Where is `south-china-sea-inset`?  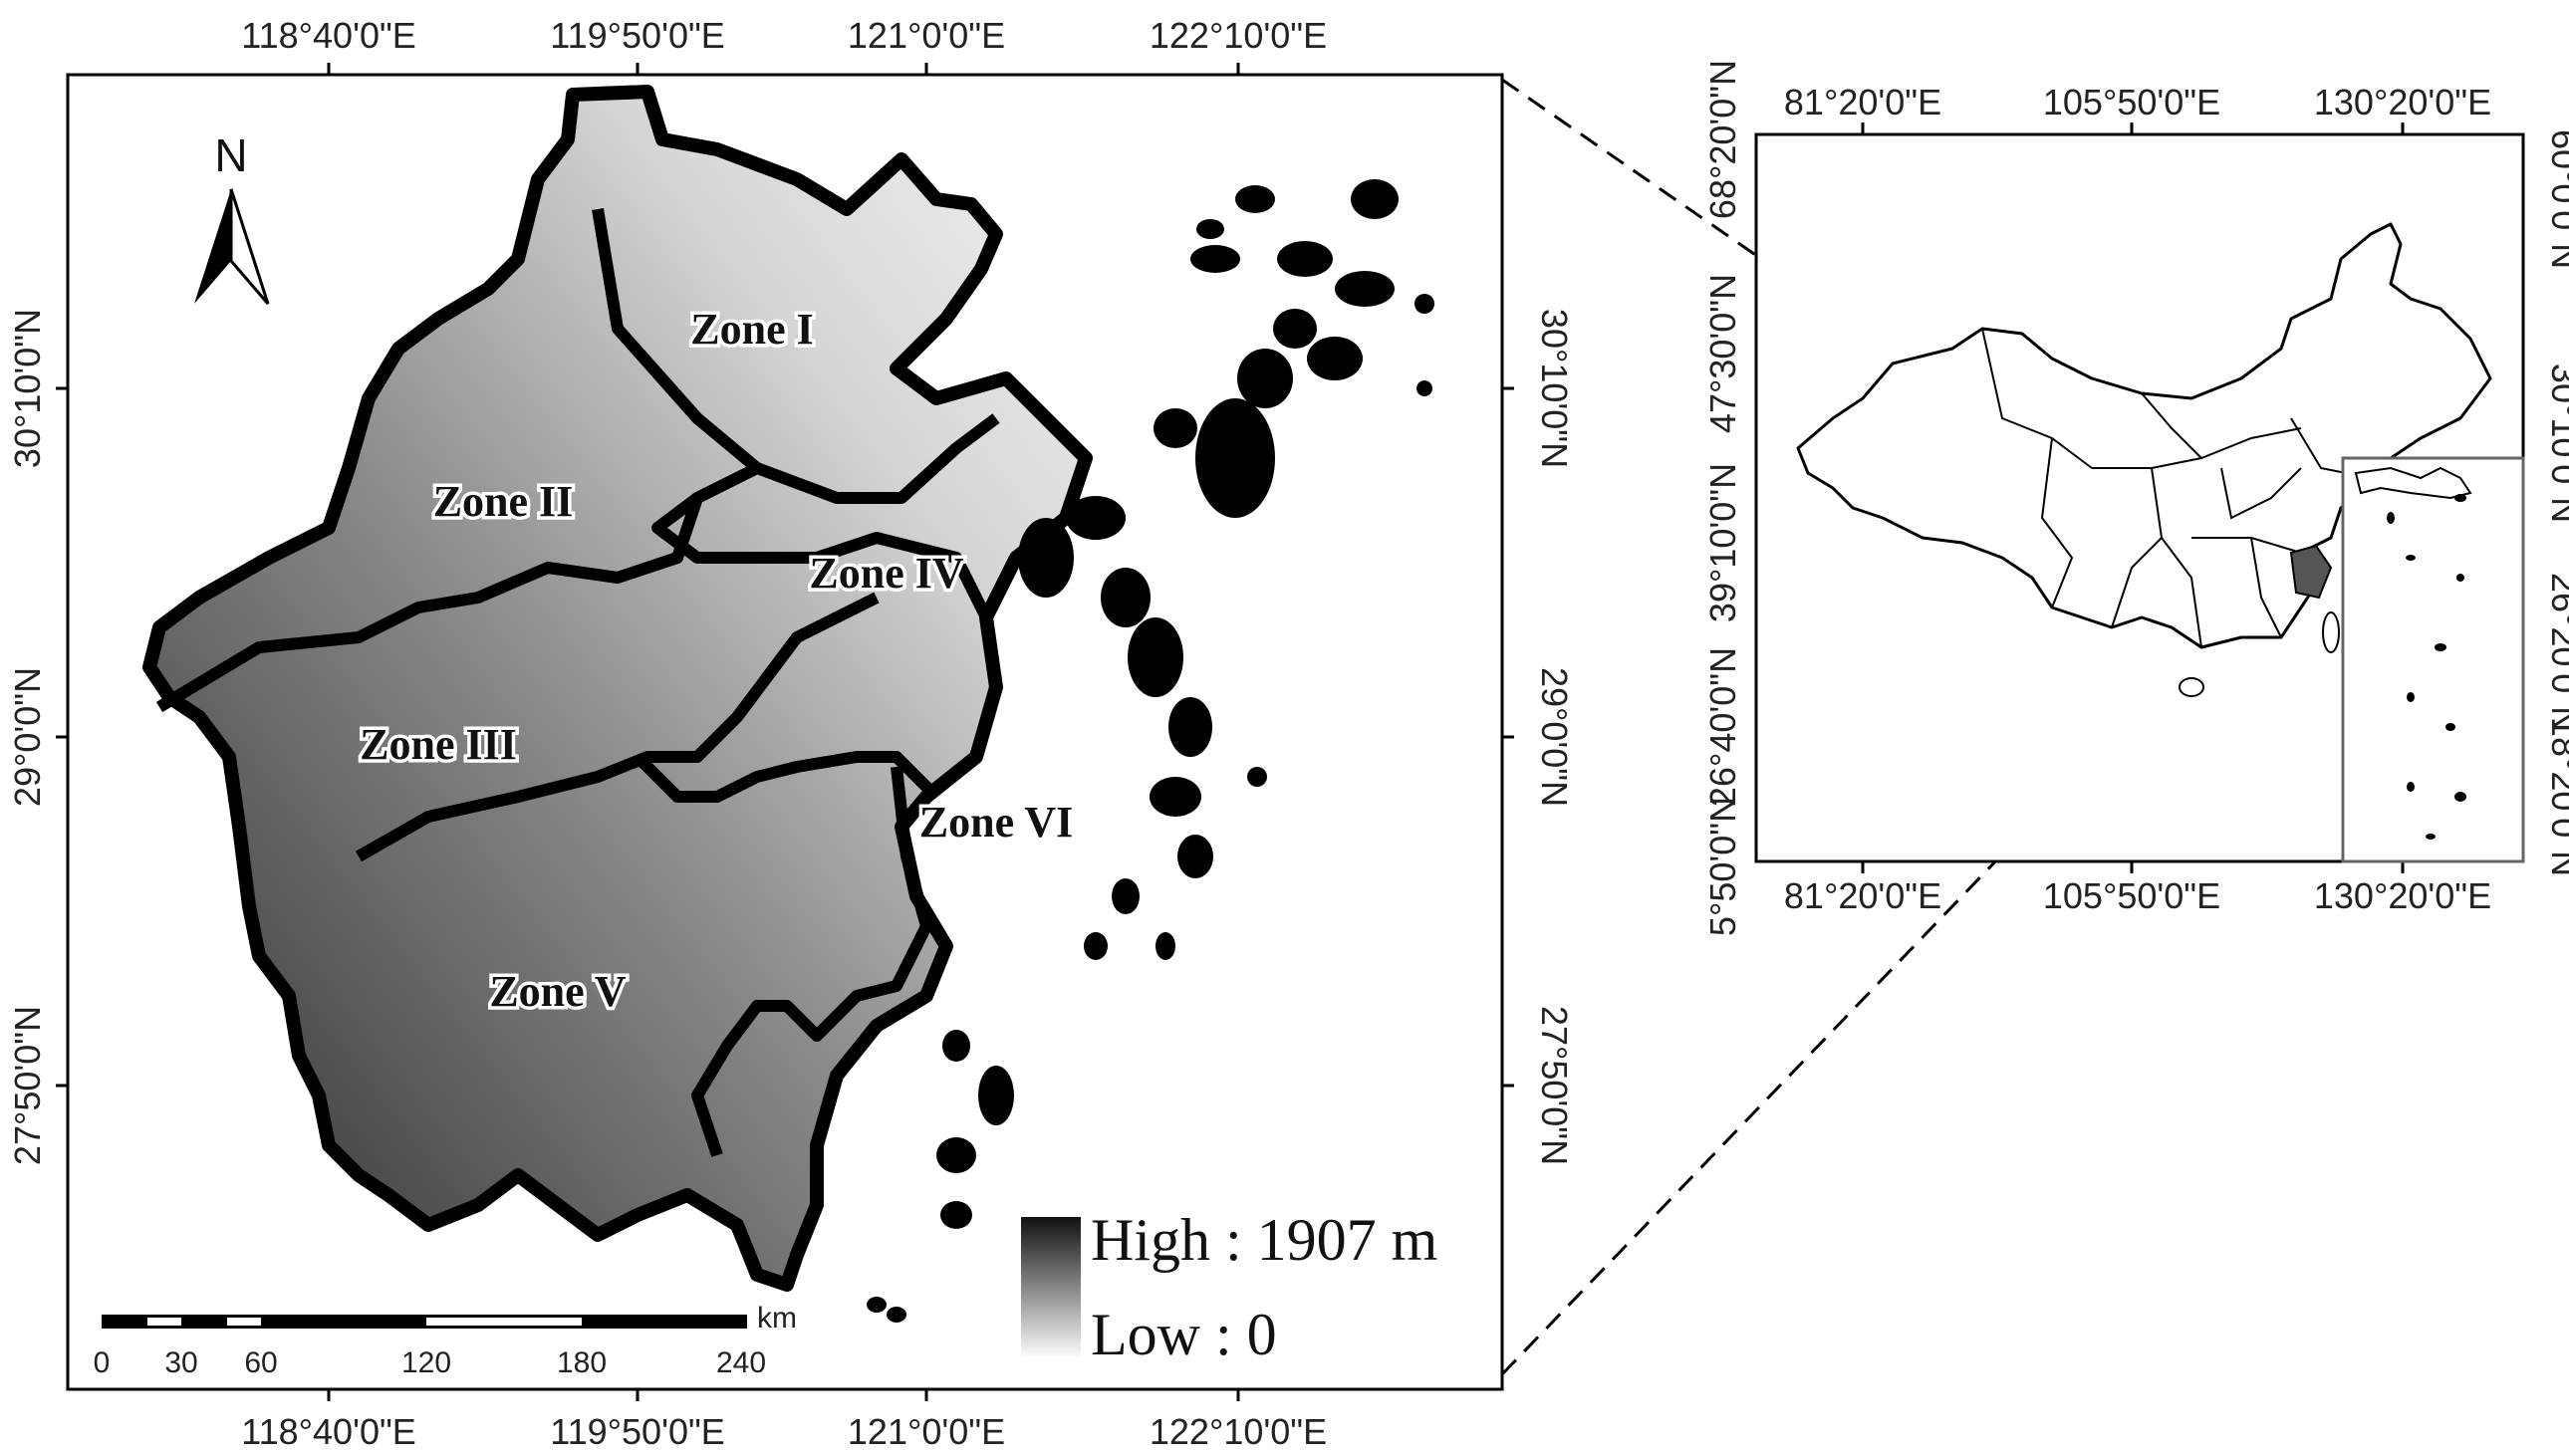
south-china-sea-inset is located at coordinates (2433, 659).